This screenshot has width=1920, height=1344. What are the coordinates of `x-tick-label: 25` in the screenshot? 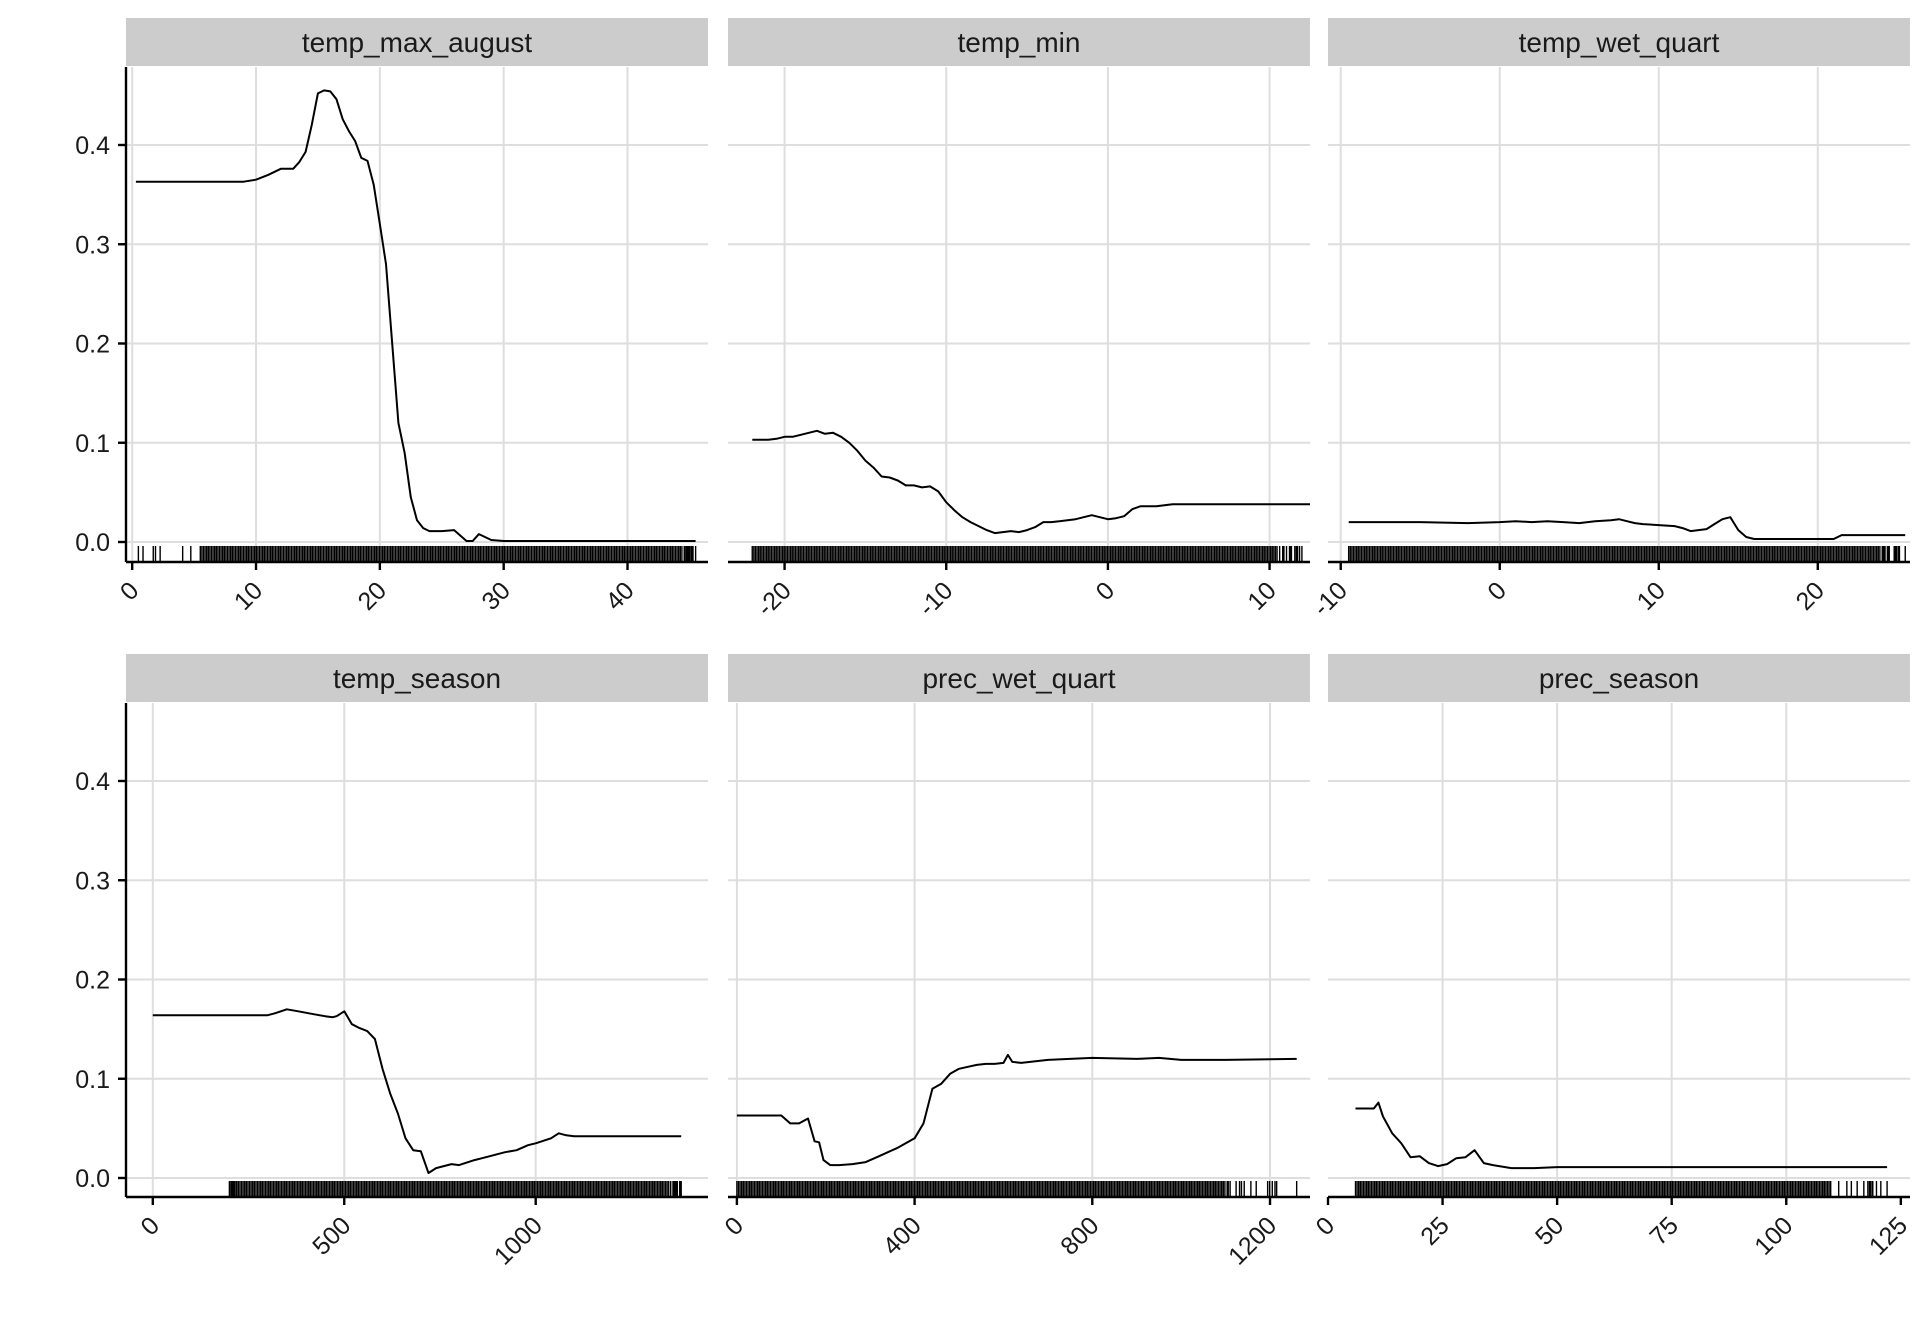 It's located at (1434, 1230).